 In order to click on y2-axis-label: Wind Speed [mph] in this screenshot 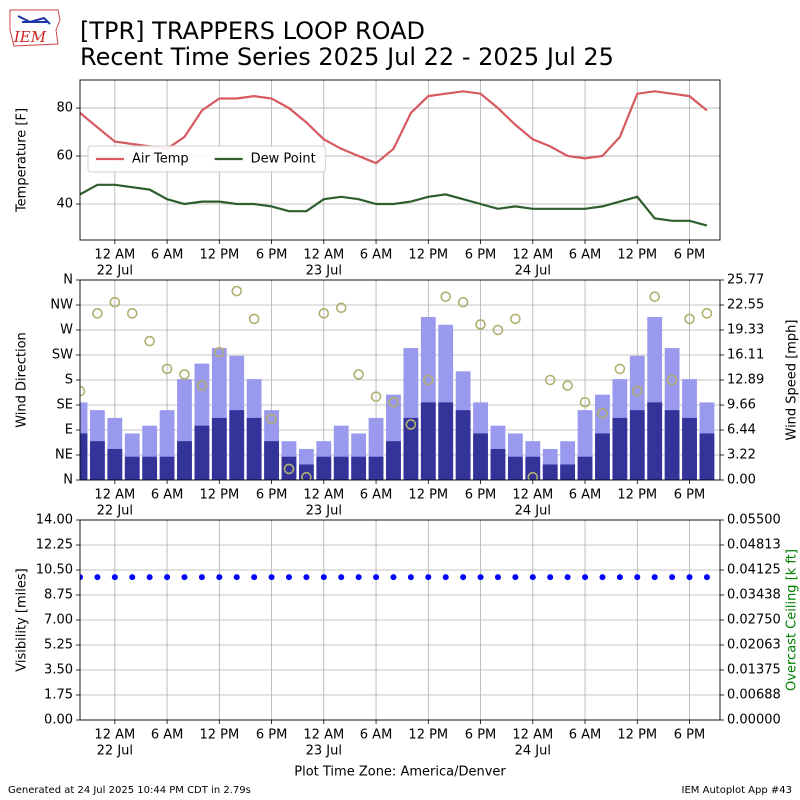, I will do `click(792, 380)`.